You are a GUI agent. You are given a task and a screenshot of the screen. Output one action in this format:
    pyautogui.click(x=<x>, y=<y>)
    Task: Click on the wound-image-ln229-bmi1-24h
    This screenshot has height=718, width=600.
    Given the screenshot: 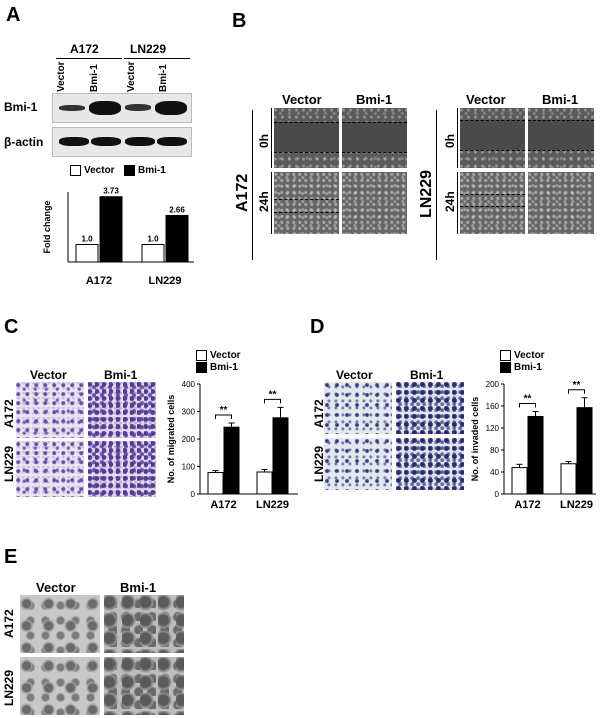 What is the action you would take?
    pyautogui.click(x=561, y=203)
    